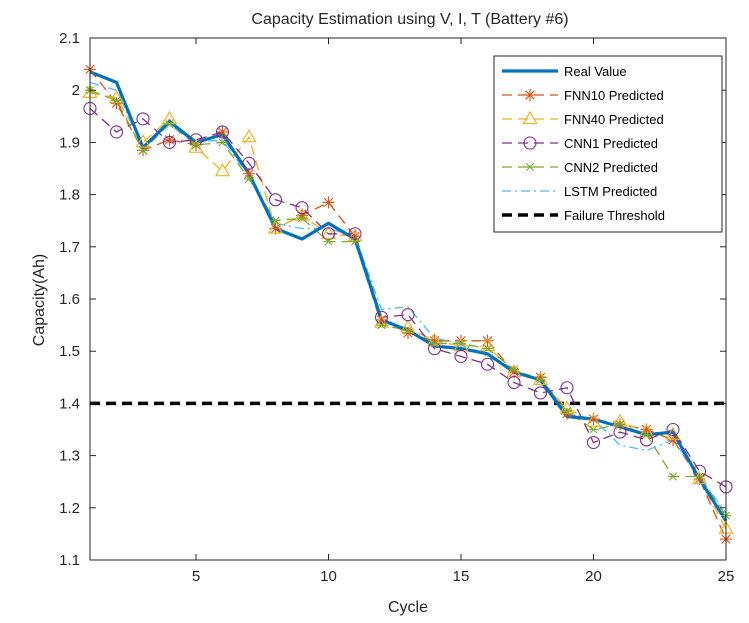 The height and width of the screenshot is (623, 749). Describe the element at coordinates (593, 576) in the screenshot. I see `x-tick-label: 20` at that location.